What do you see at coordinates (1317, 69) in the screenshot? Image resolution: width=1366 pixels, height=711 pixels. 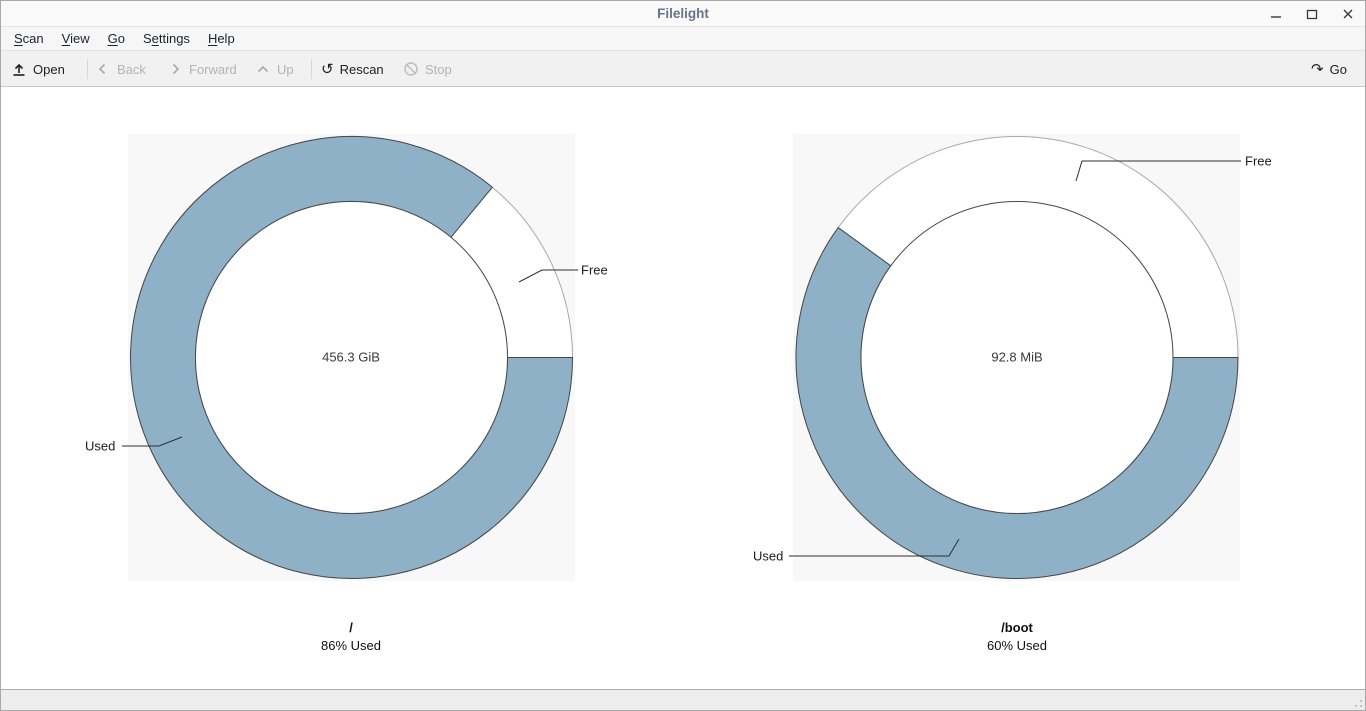 I see `go-jump-icon: ↷` at bounding box center [1317, 69].